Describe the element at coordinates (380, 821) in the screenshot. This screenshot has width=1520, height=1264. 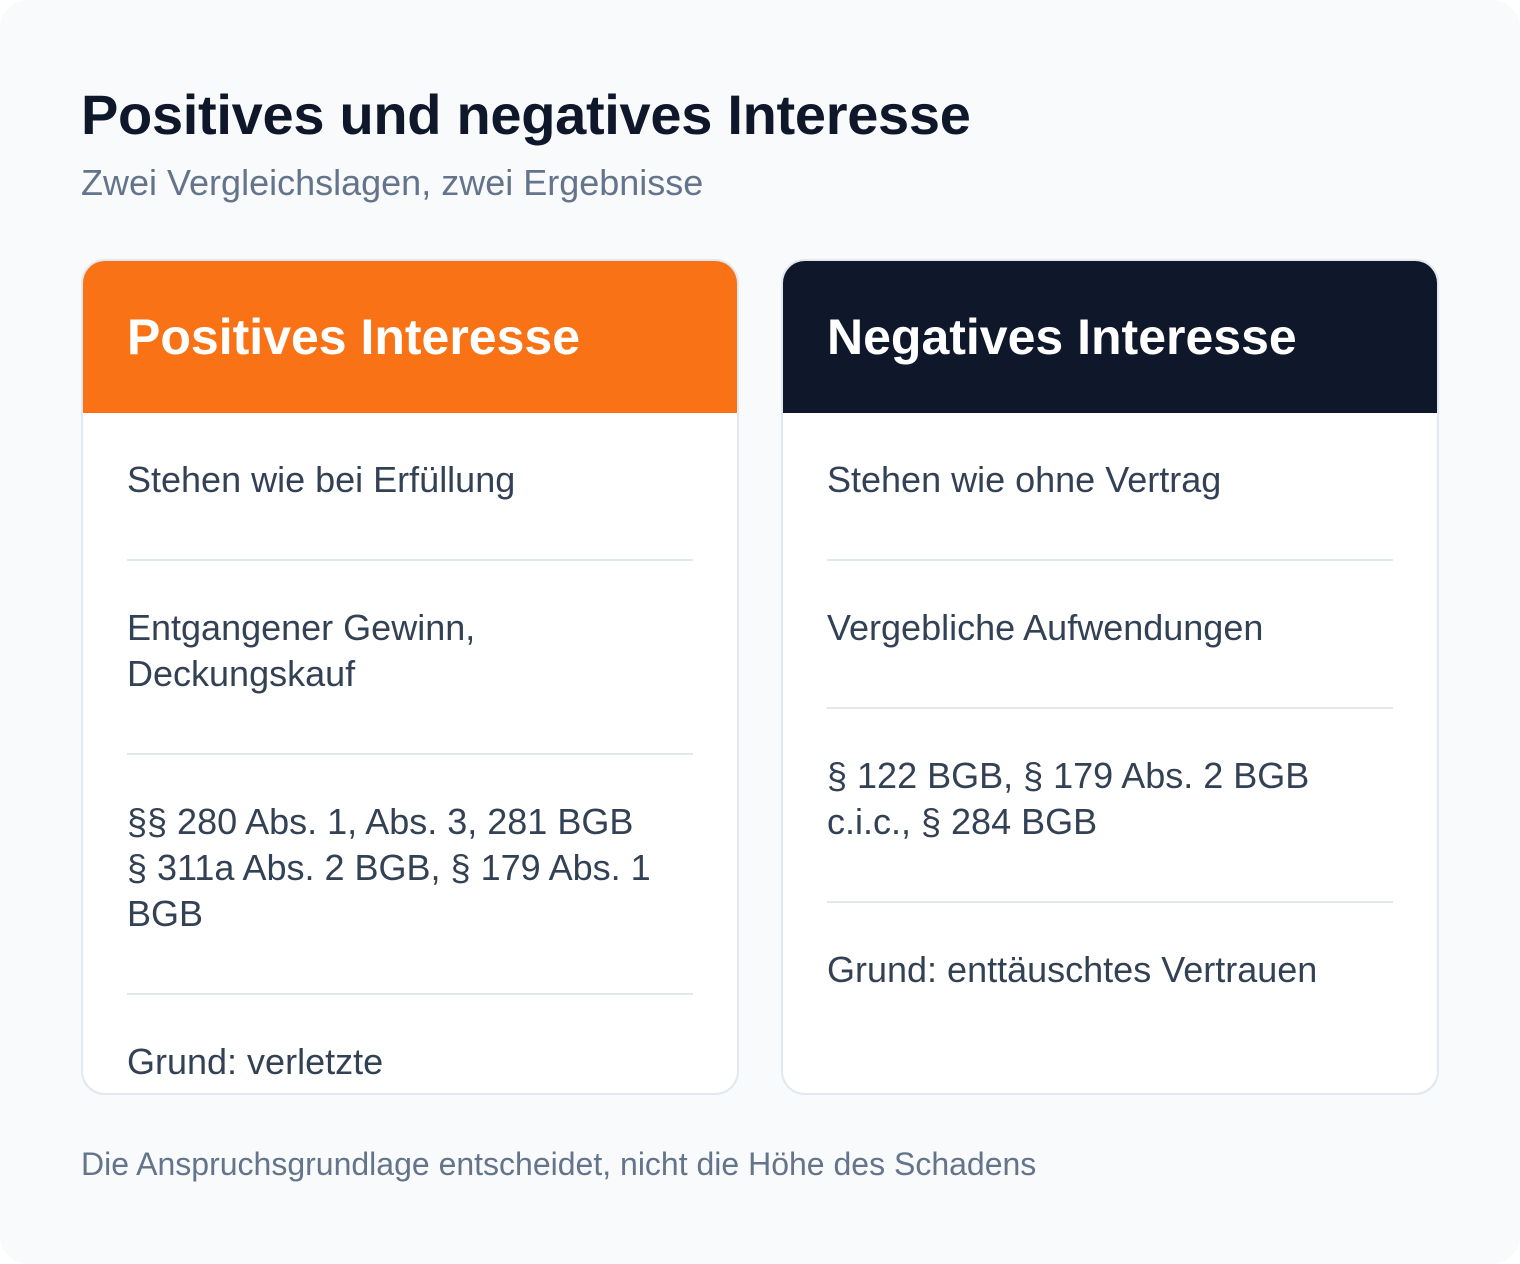
I see `row-text: §§ 280 Abs. 1, Abs. 3, 281 BGB` at that location.